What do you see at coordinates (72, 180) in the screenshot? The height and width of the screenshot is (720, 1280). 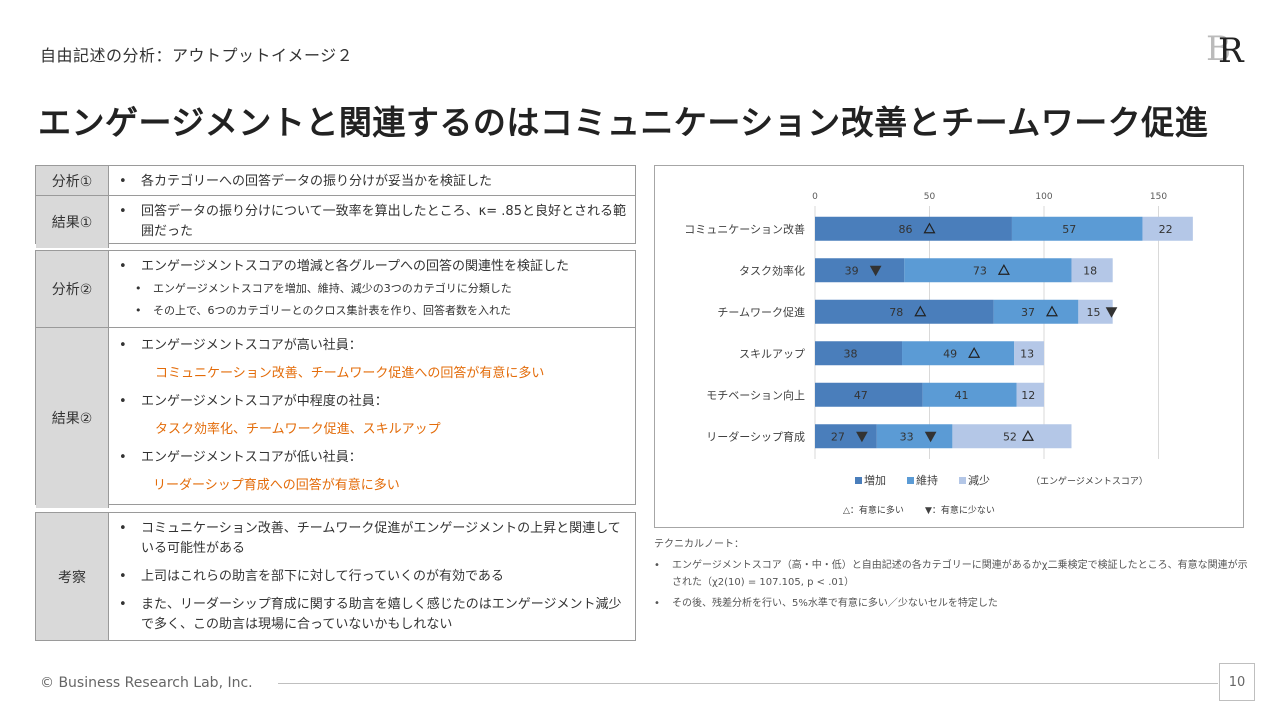 I see `analysis-1-label: 分析①` at bounding box center [72, 180].